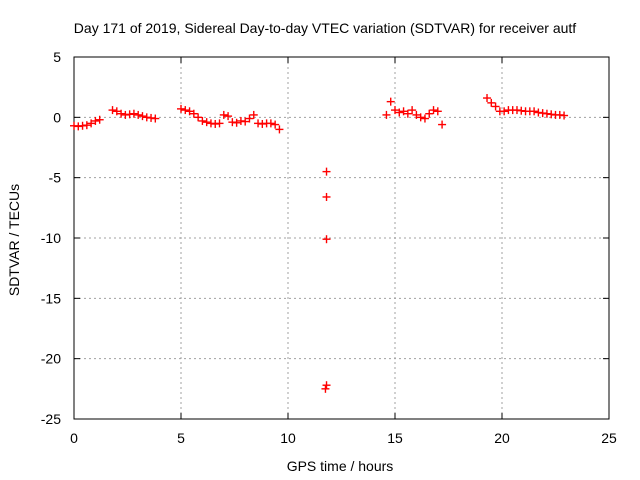 Image resolution: width=640 pixels, height=480 pixels. Describe the element at coordinates (57, 117) in the screenshot. I see `y-tick-label: 0` at that location.